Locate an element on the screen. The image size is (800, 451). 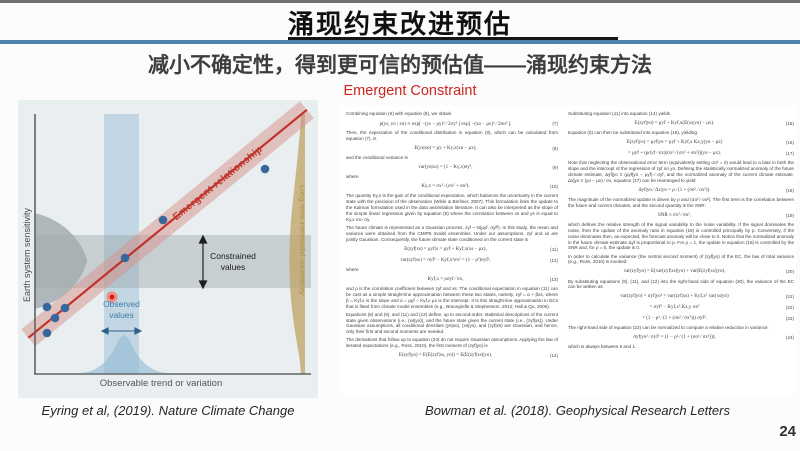
x-axis-label: Observable trend or variation is located at coordinates (161, 383).